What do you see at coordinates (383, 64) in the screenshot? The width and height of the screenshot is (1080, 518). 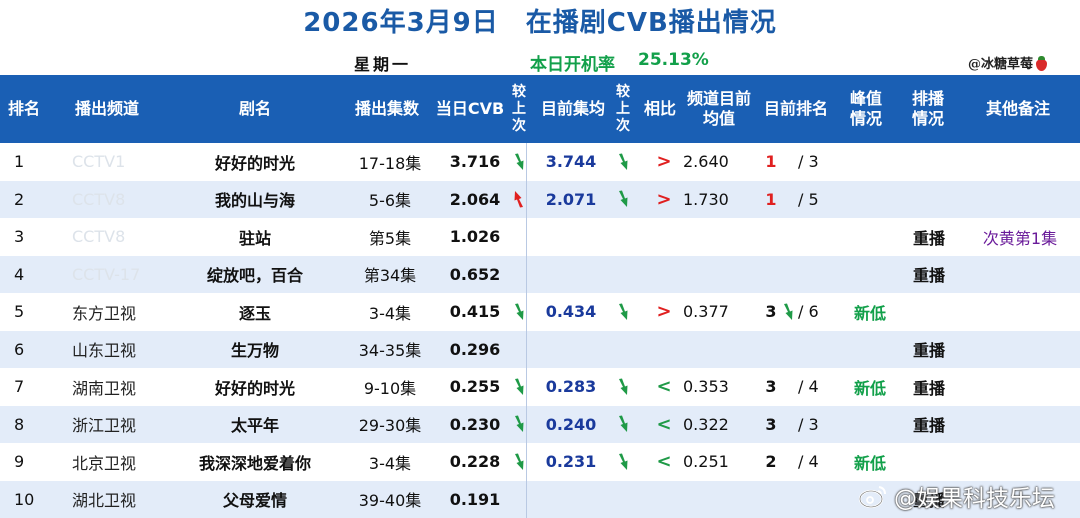 I see `weekday-label: 星期一` at bounding box center [383, 64].